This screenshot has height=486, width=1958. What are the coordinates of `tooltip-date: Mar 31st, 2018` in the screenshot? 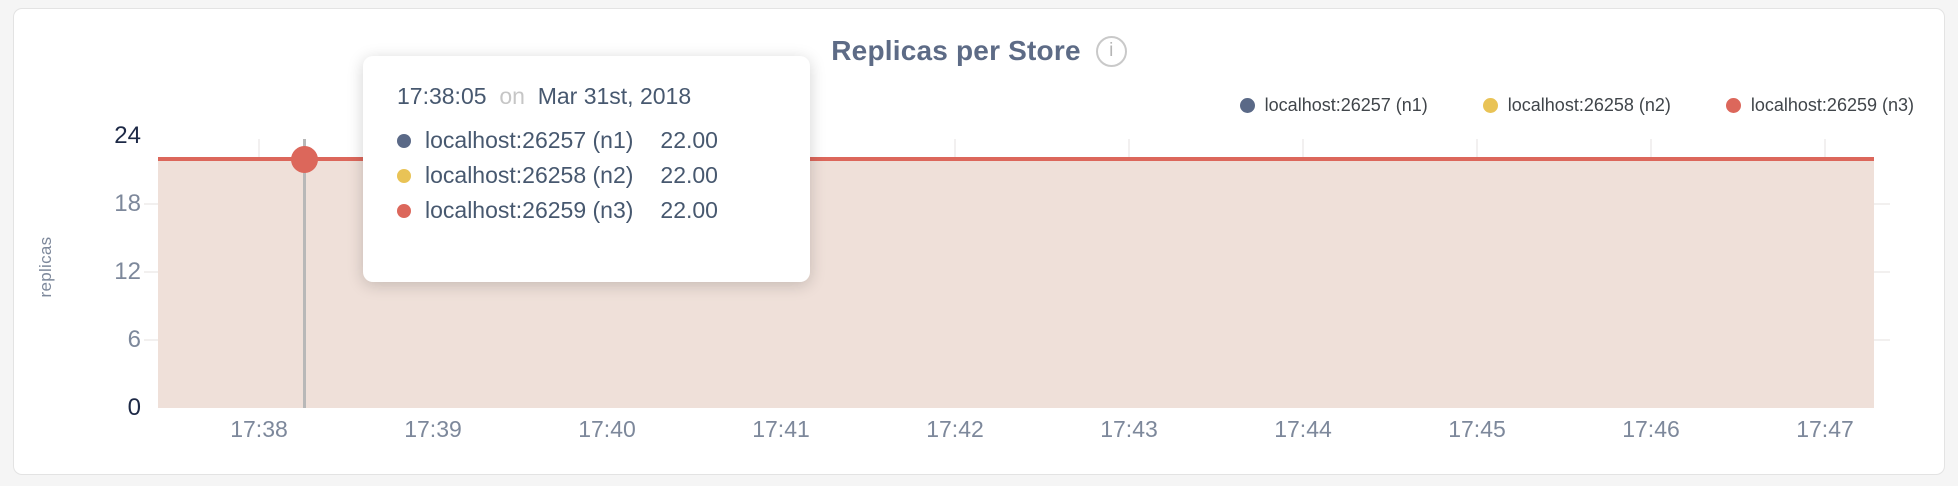 It's located at (614, 96).